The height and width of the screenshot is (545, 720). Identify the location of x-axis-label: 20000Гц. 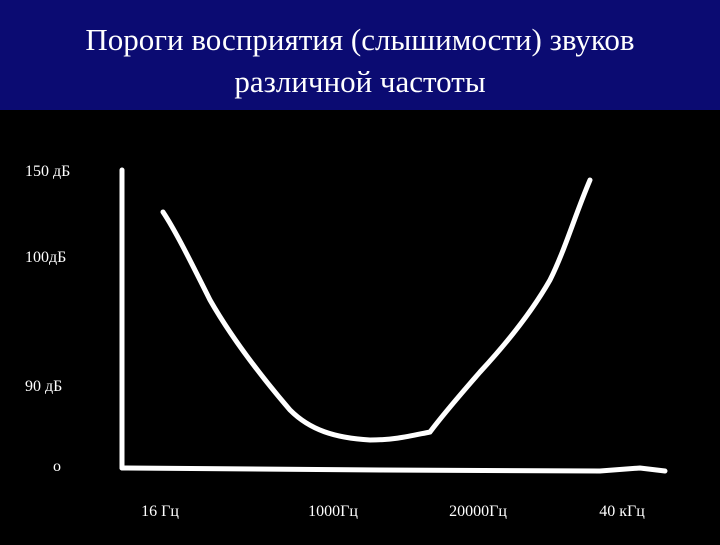
(478, 511).